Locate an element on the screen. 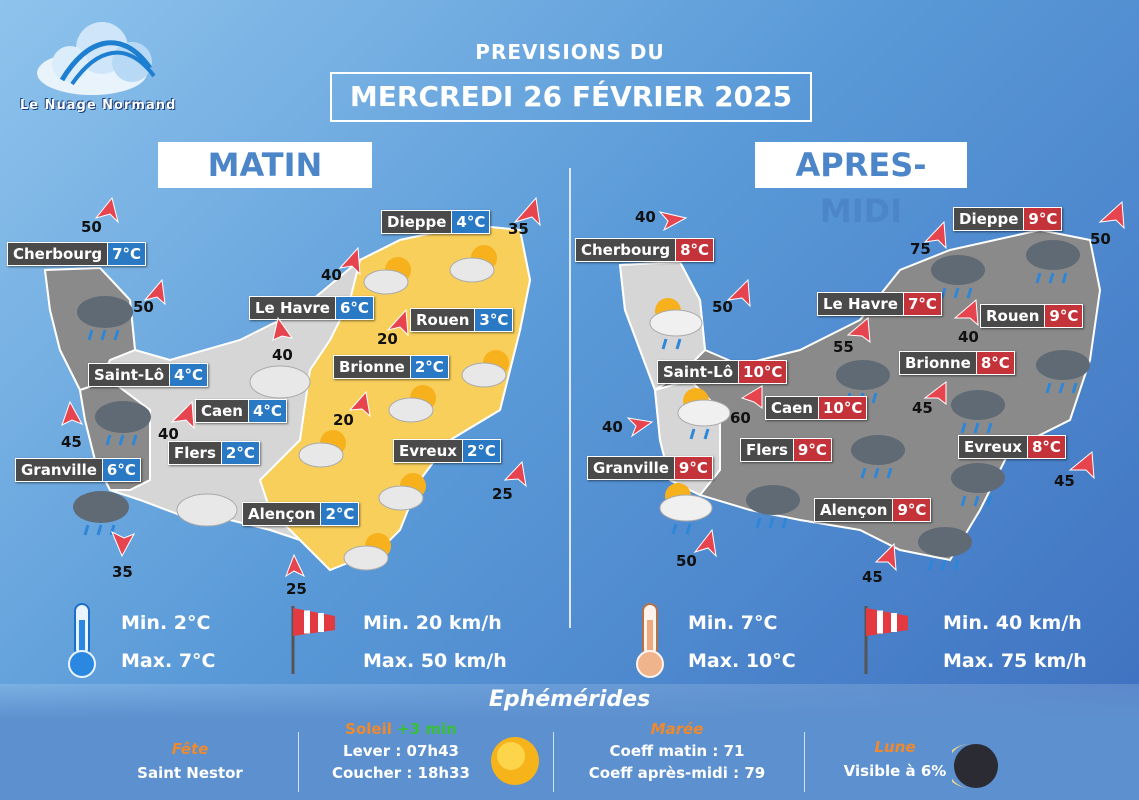 This screenshot has height=800, width=1139. soleil-gain: +3 min is located at coordinates (427, 729).